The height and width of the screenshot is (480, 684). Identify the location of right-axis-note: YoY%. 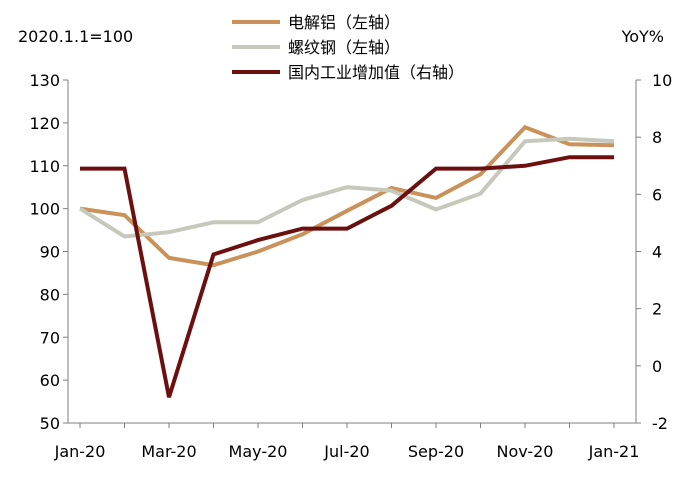
(642, 36).